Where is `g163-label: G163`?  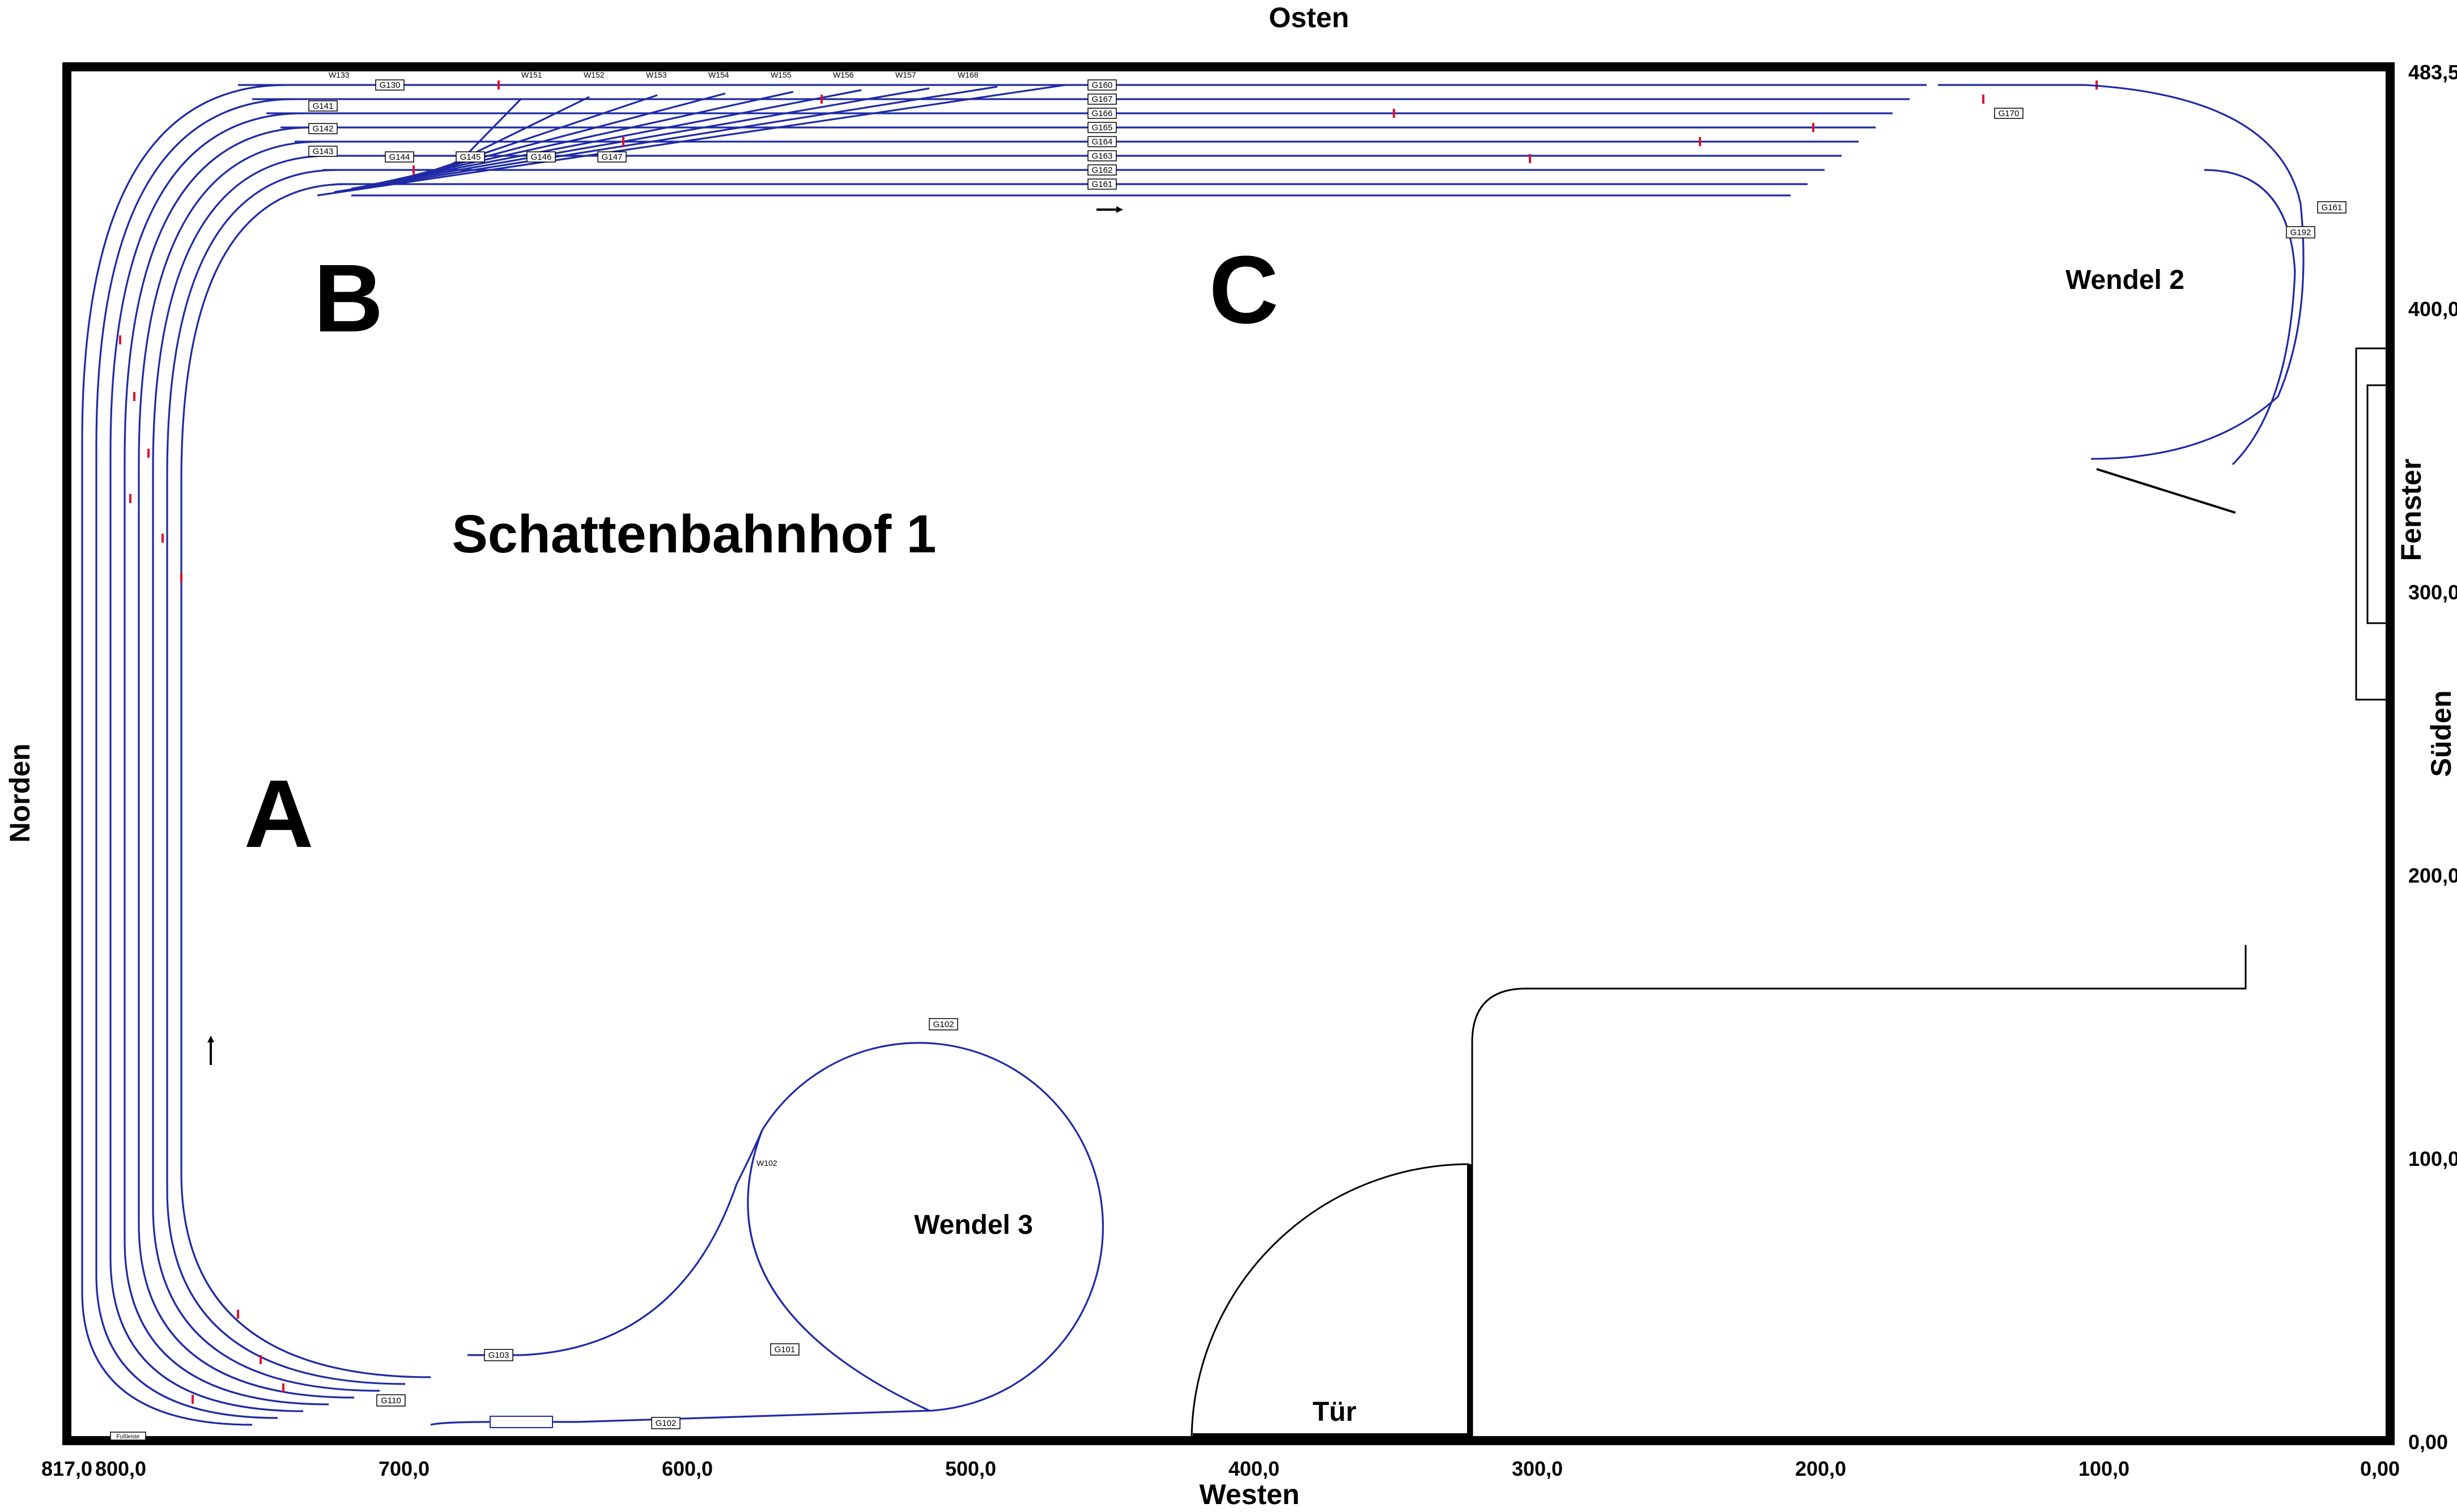 g163-label: G163 is located at coordinates (1102, 156).